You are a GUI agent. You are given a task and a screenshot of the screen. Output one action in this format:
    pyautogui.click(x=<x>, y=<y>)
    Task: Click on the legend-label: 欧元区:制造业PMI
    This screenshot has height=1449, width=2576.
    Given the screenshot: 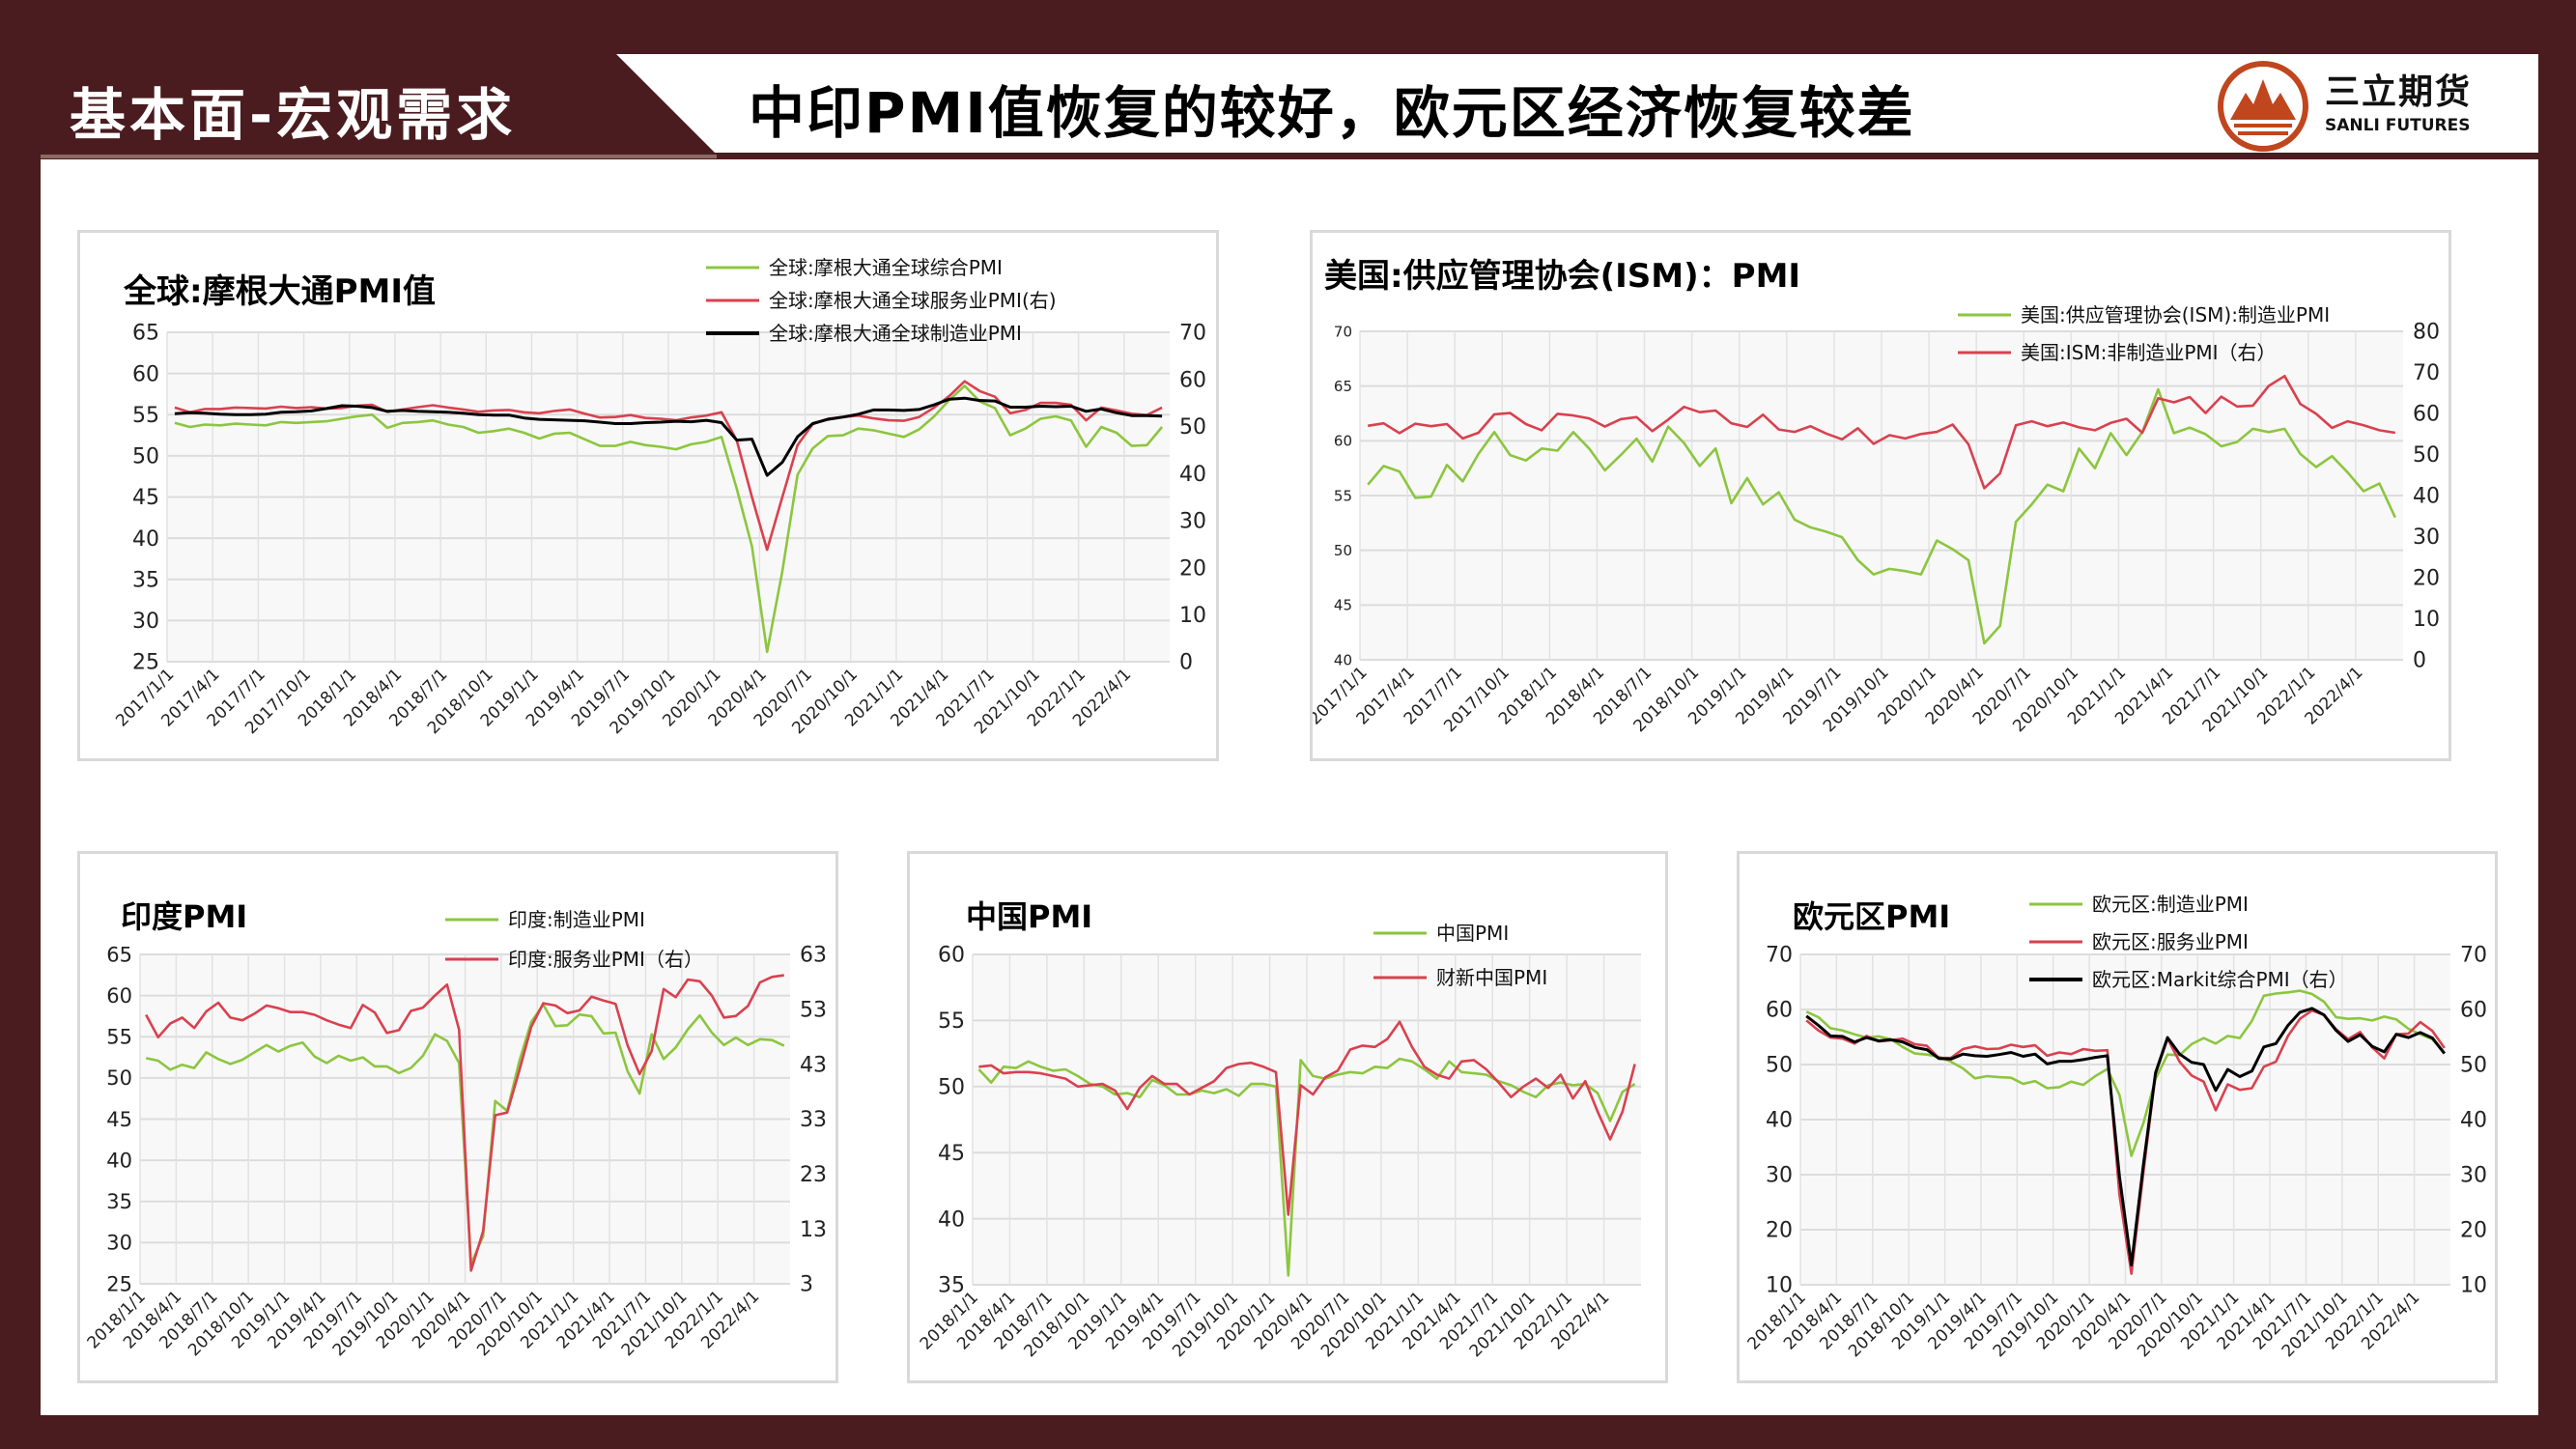 What is the action you would take?
    pyautogui.click(x=2170, y=904)
    